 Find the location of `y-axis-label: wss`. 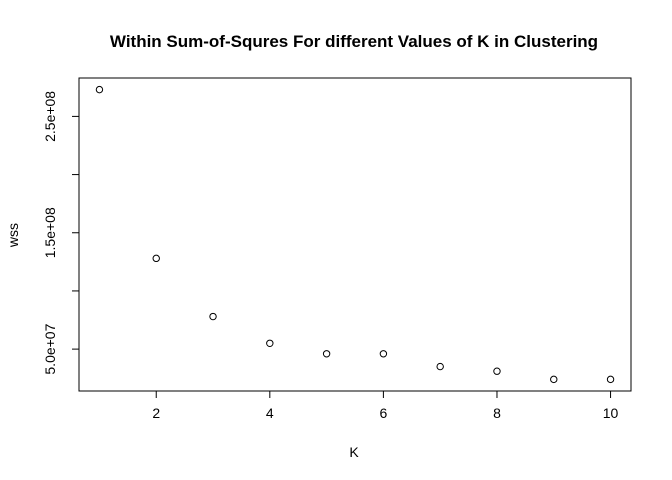

y-axis-label: wss is located at coordinates (13, 235).